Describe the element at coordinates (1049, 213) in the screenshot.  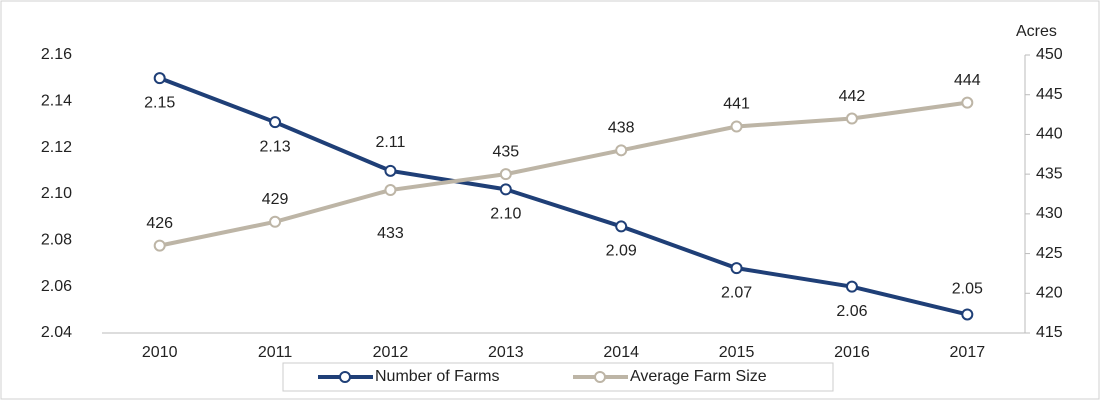
I see `y2-tick-label: 430` at that location.